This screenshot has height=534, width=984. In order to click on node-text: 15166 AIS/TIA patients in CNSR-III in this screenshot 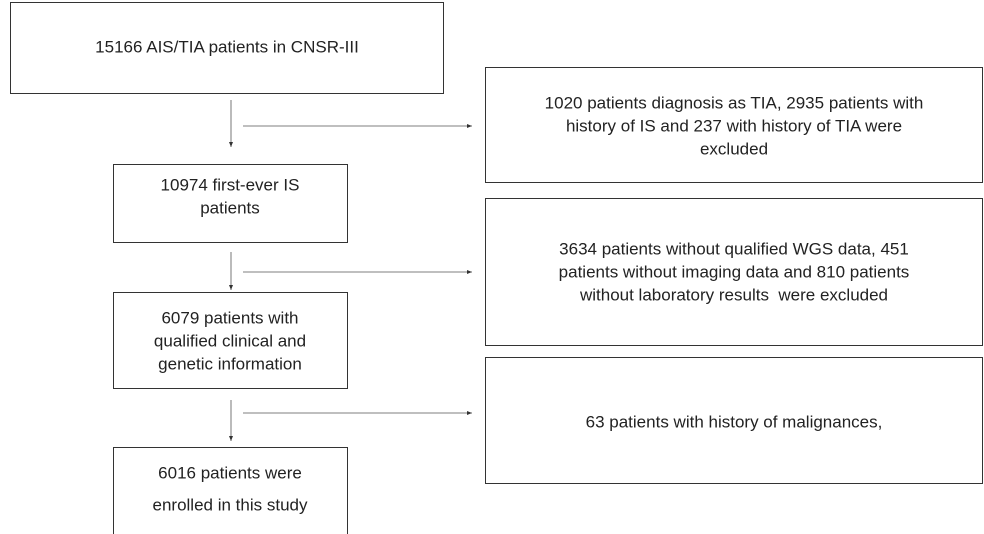, I will do `click(227, 46)`.